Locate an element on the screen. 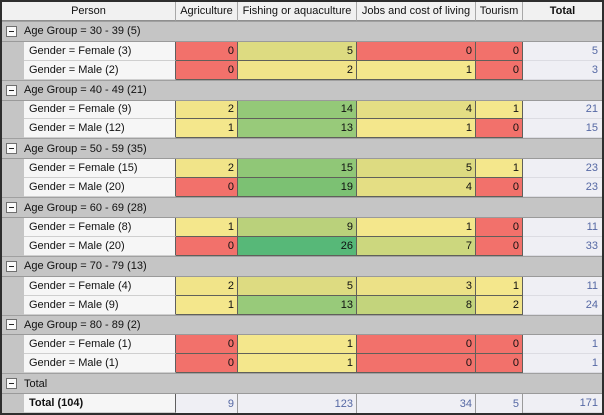 The width and height of the screenshot is (604, 415). group-row: Age Group = 40 - 49 (21) is located at coordinates (302, 90).